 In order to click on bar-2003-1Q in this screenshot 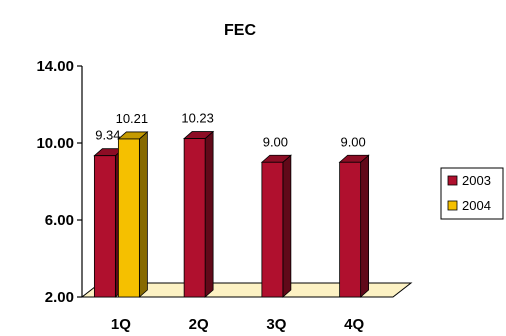, I will do `click(104, 226)`.